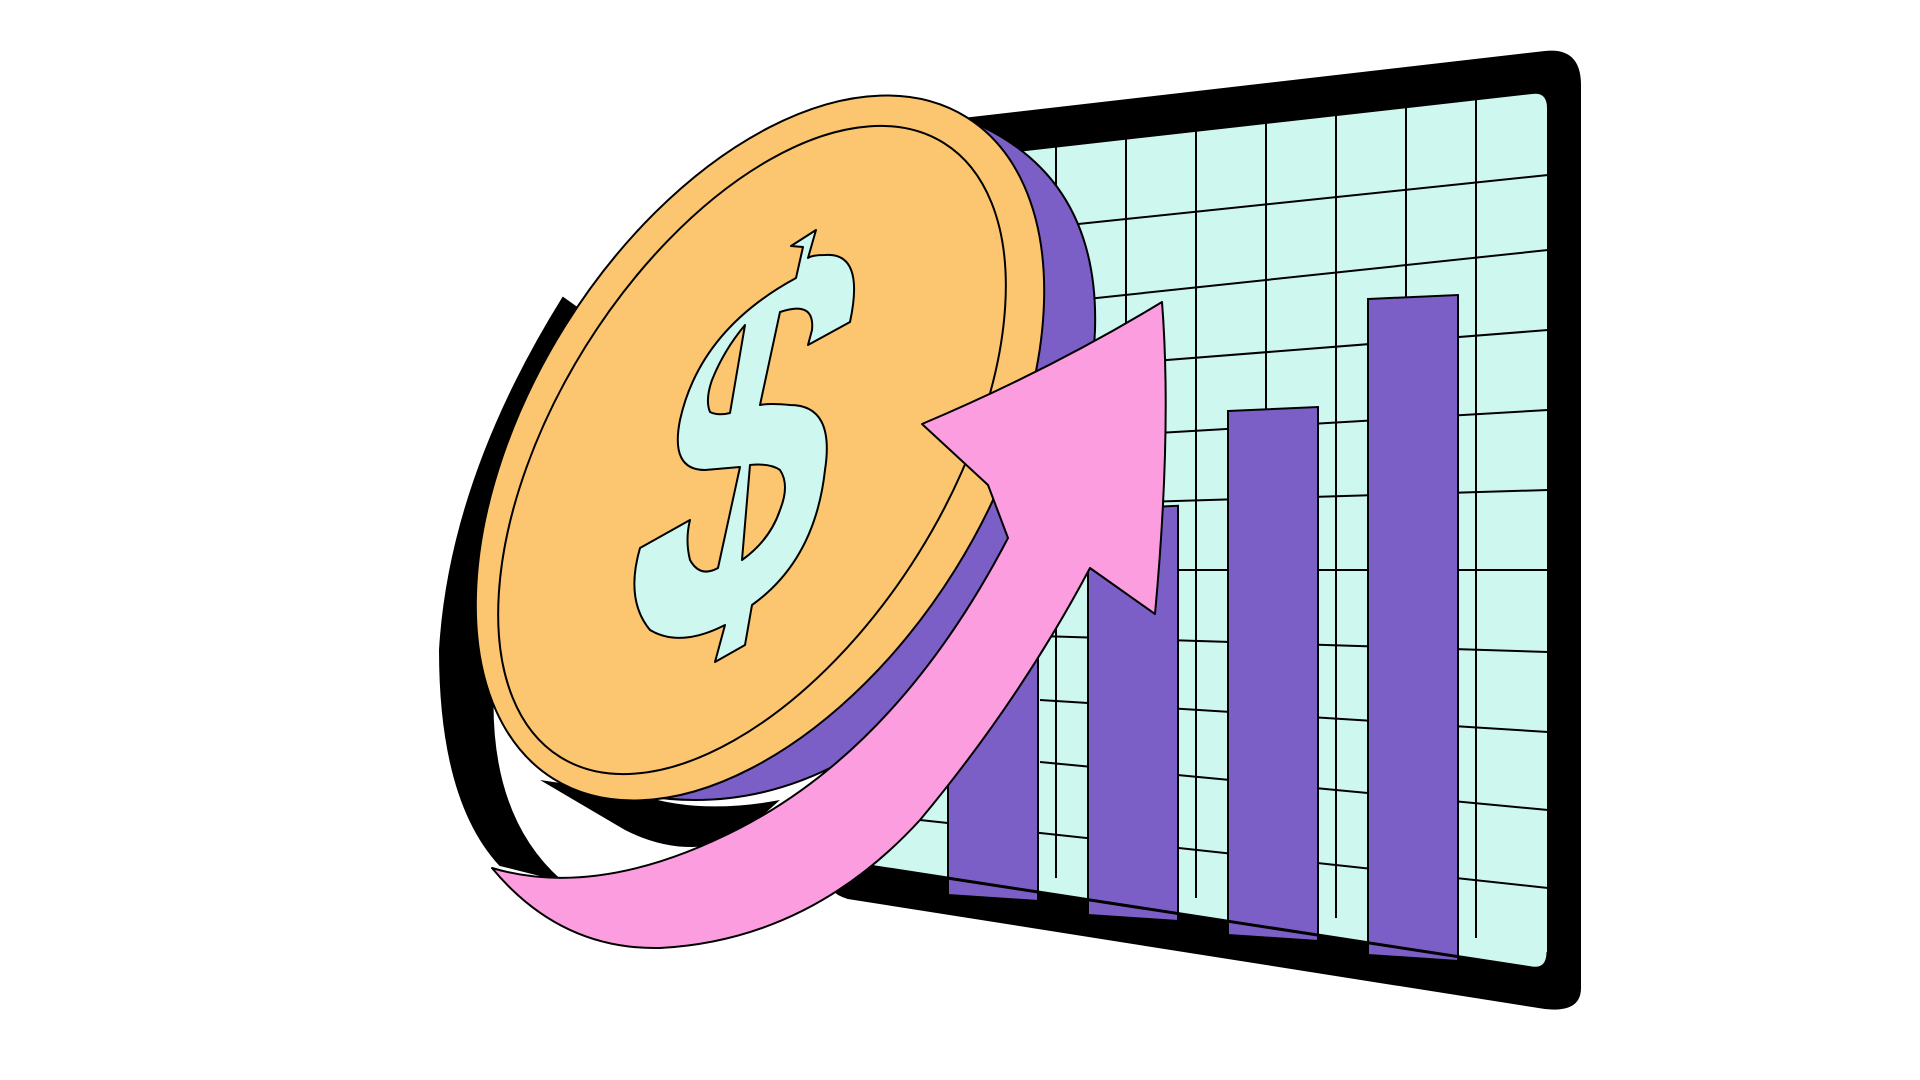 The image size is (1920, 1080). What do you see at coordinates (1189, 914) in the screenshot?
I see `board-bottom-edge` at bounding box center [1189, 914].